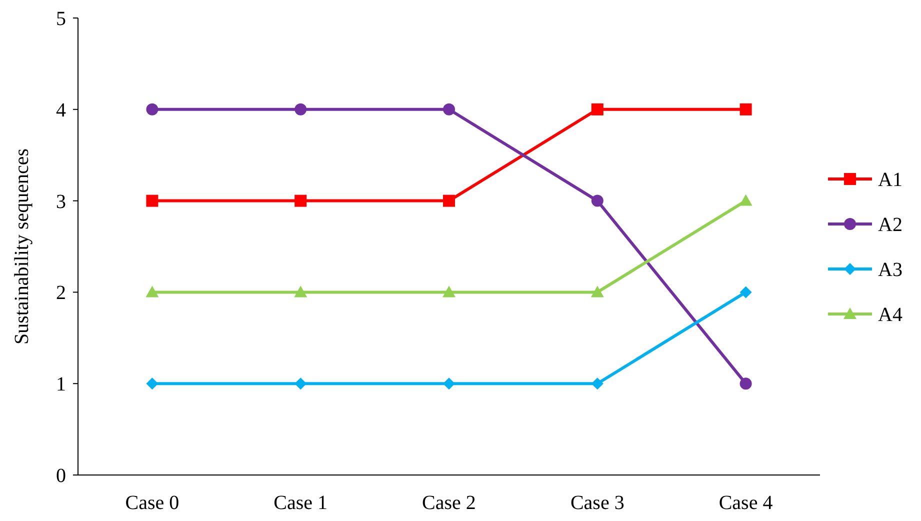 This screenshot has width=921, height=521. Describe the element at coordinates (890, 315) in the screenshot. I see `legend-label: A4` at that location.